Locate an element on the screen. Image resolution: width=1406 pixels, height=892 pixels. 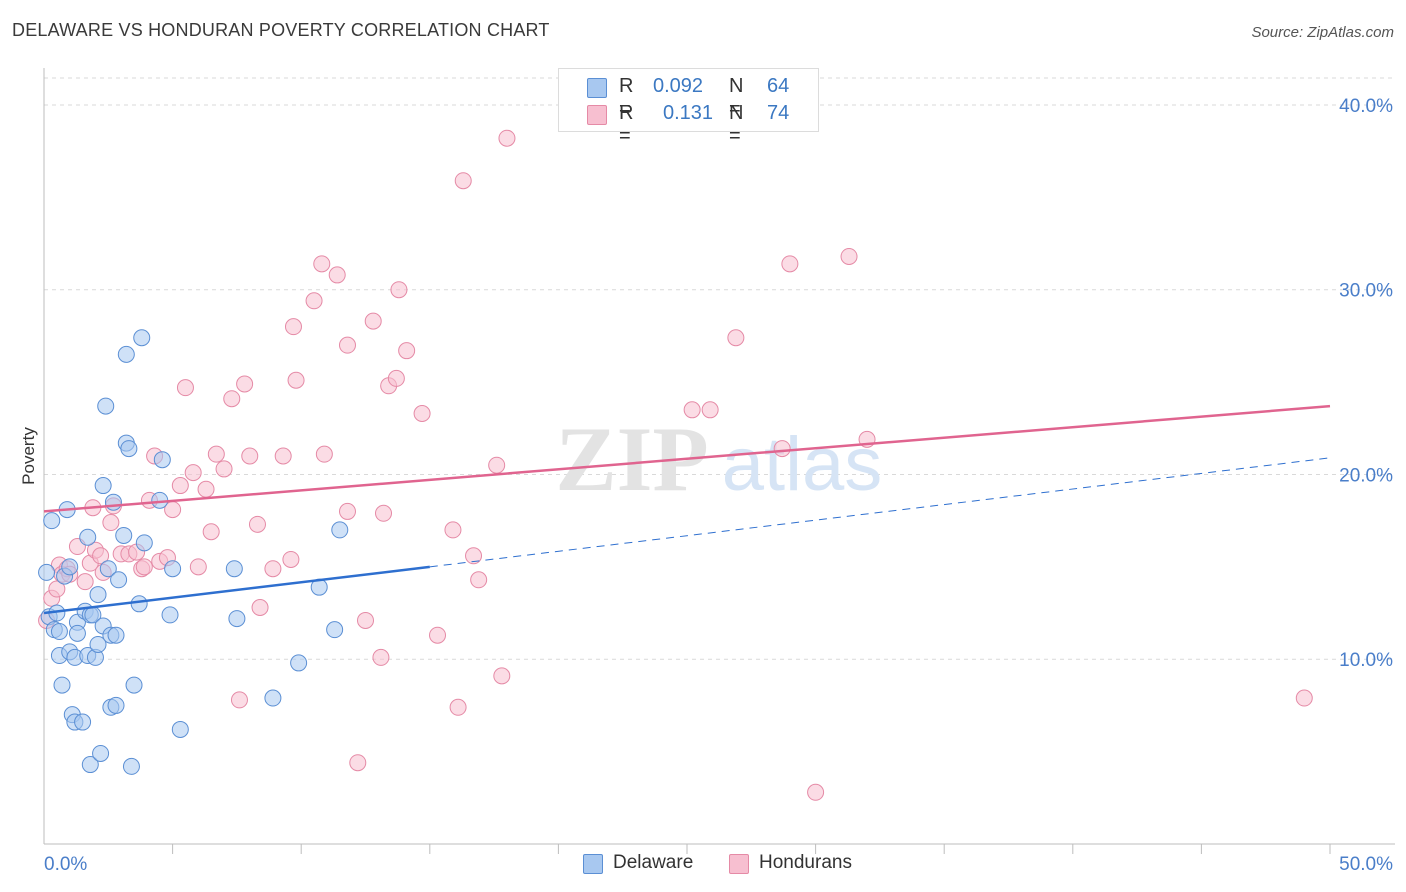
hondurans-label: Hondurans is located at coordinates (805, 862).